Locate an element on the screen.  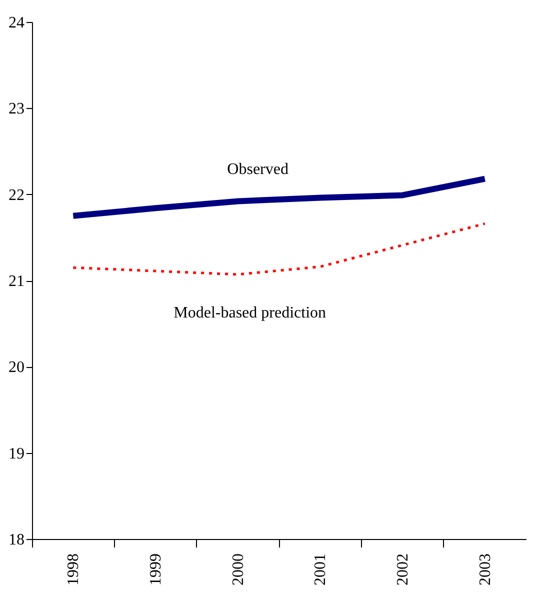
series-label: Observed is located at coordinates (257, 169).